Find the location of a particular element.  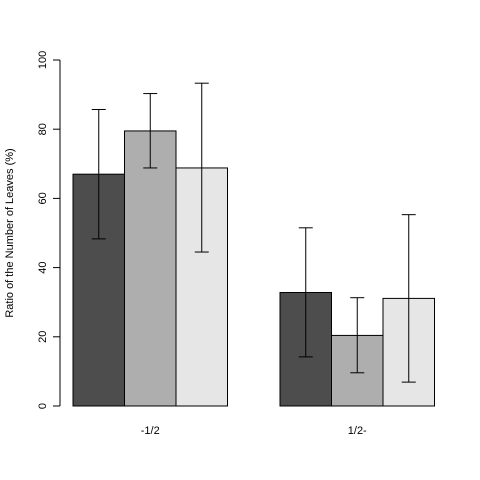

y-tick-label-40: 40 is located at coordinates (43, 267).